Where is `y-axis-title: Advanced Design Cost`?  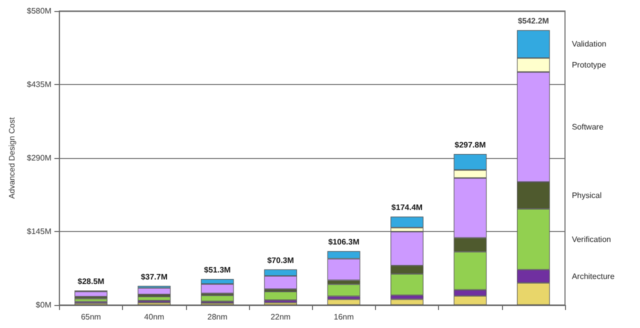 y-axis-title: Advanced Design Cost is located at coordinates (12, 157).